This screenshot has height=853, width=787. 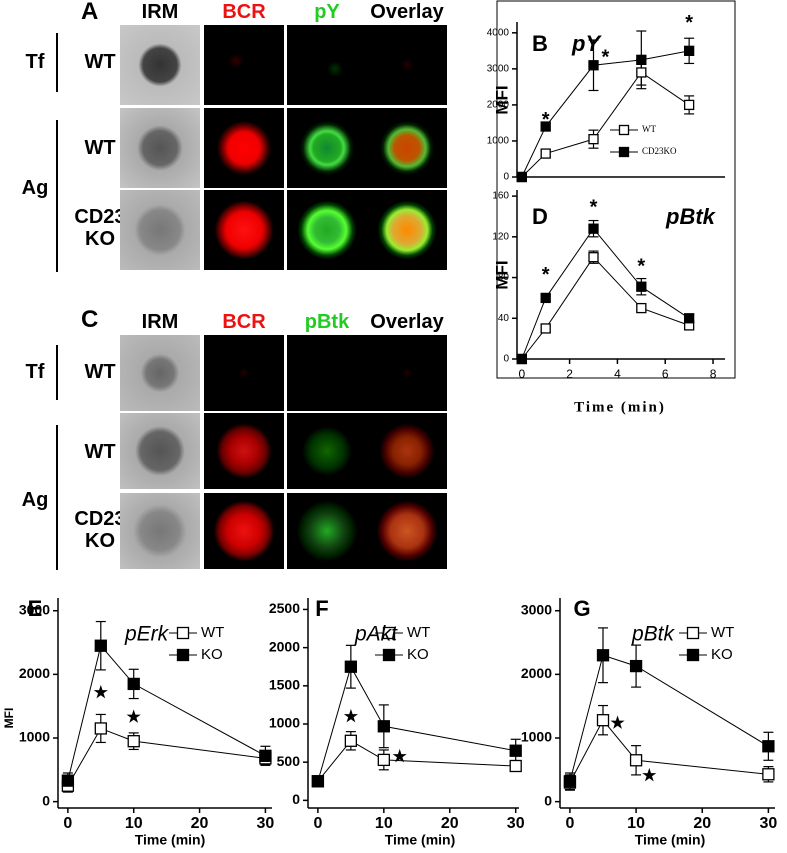 I want to click on row-group-label: Ag, so click(x=35, y=188).